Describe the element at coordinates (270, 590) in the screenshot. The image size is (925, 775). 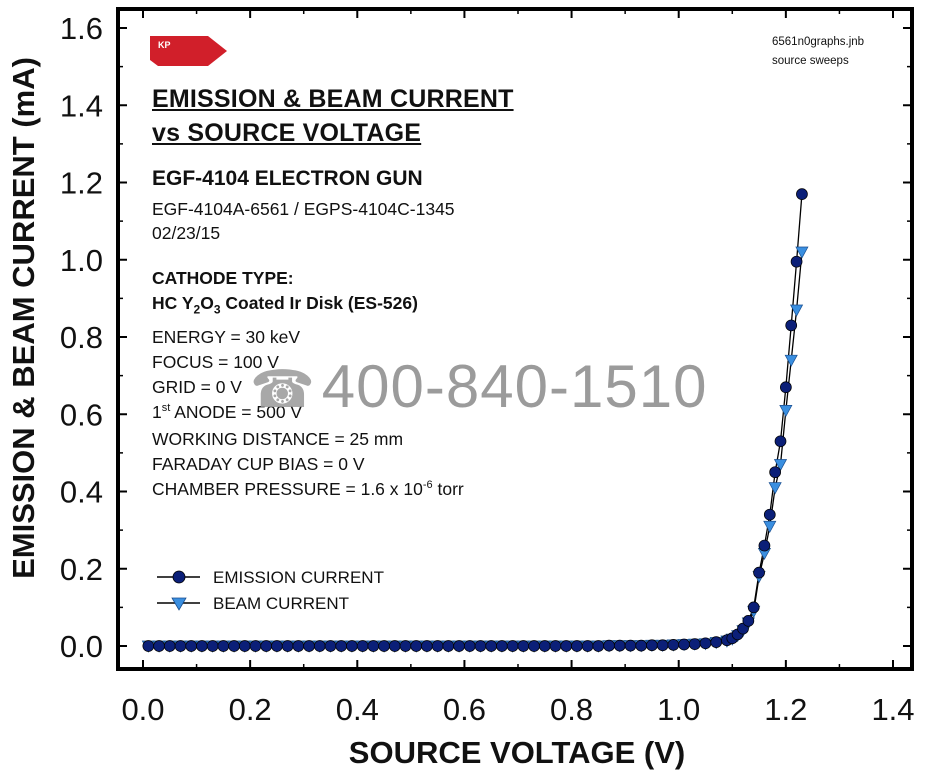
I see `legend: EMISSION CURRENT BEAM CURRENT` at that location.